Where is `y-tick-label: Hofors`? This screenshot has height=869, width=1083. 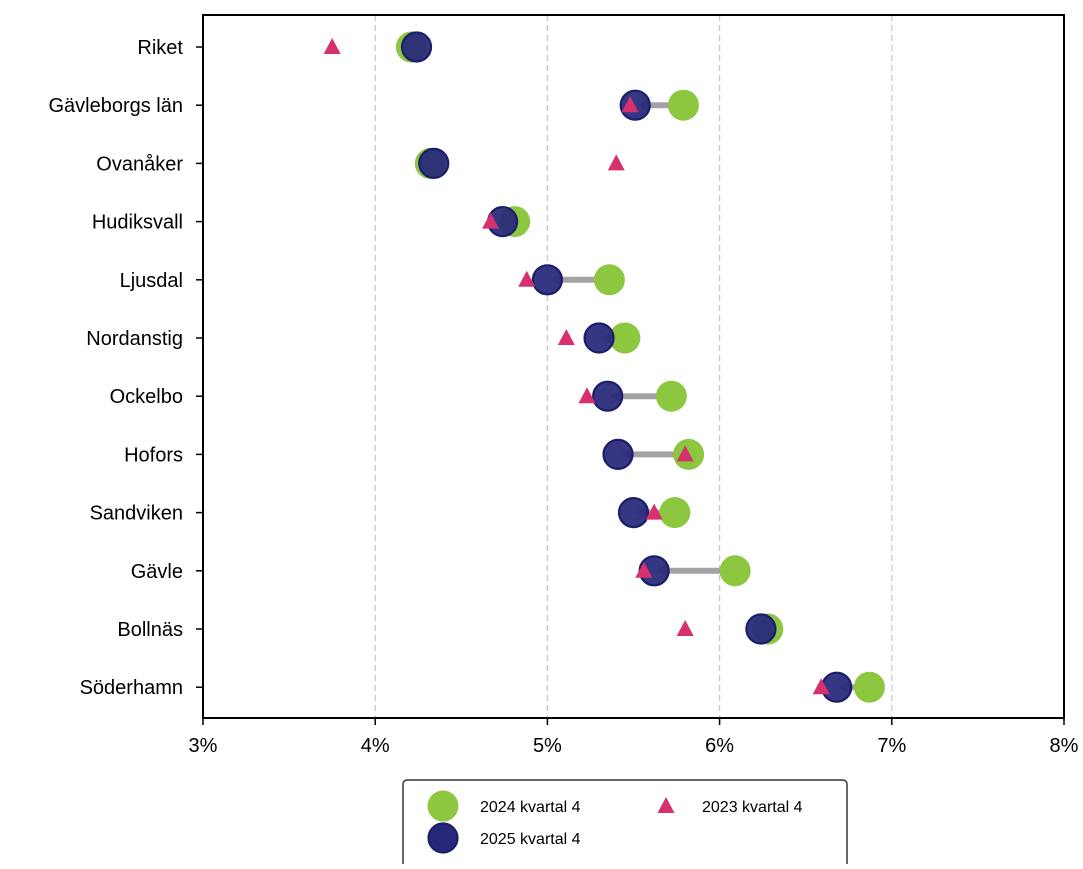 y-tick-label: Hofors is located at coordinates (153, 455).